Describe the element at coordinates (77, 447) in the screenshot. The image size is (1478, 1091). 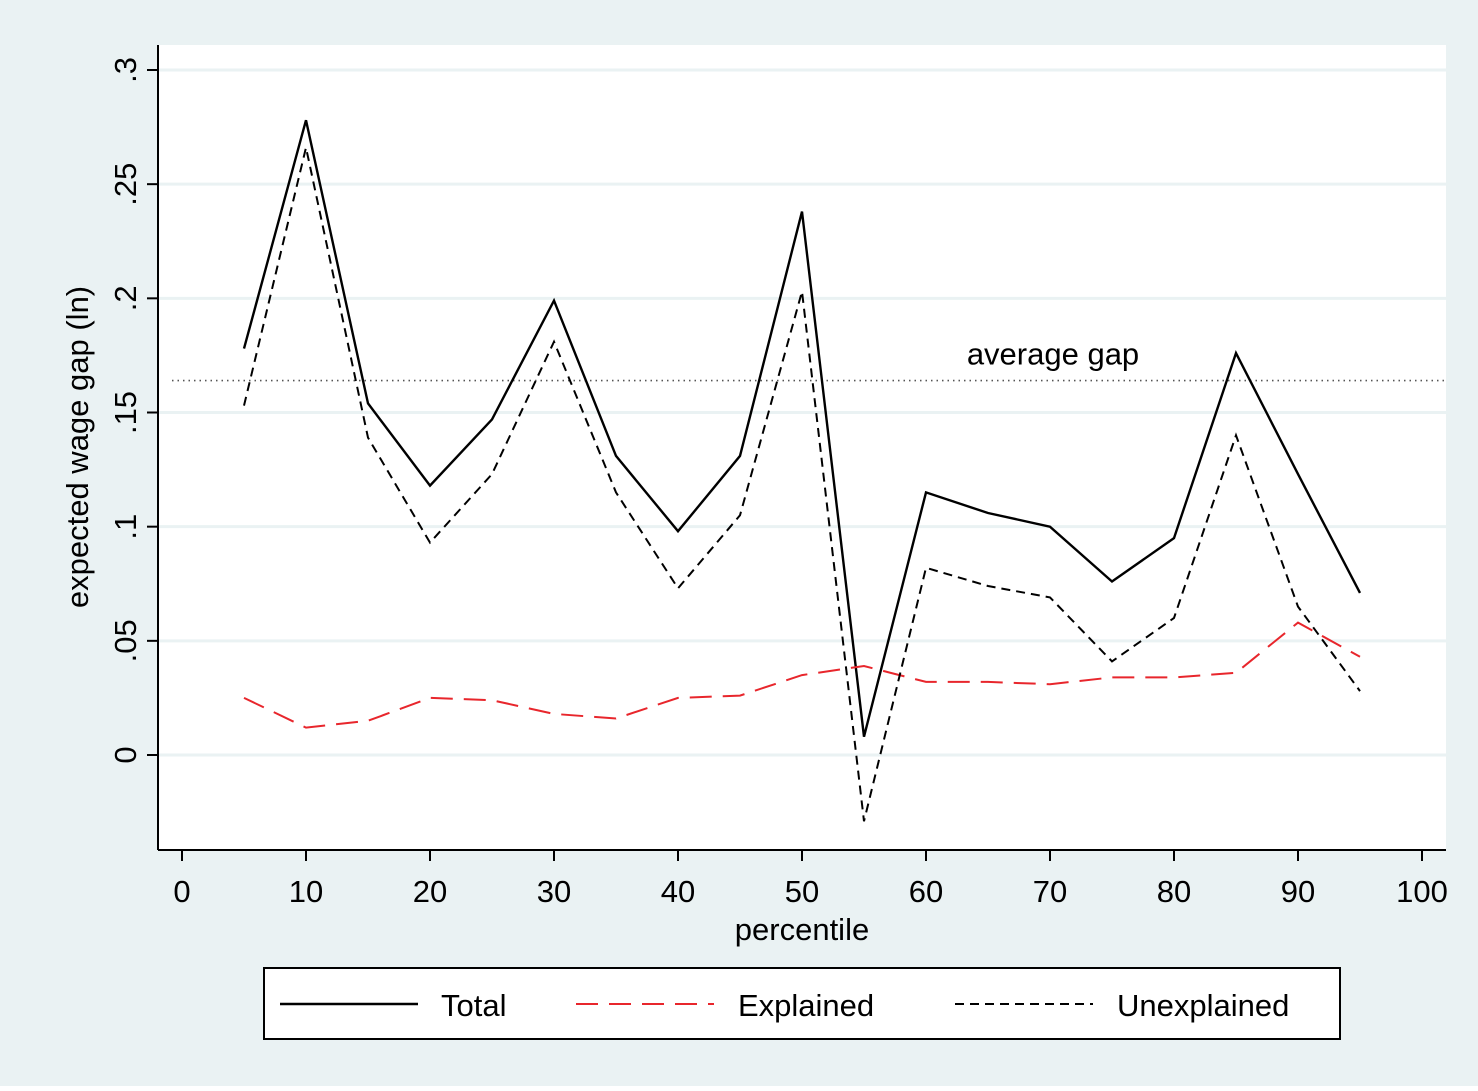
I see `y-axis-label: expected wage gap (ln)` at that location.